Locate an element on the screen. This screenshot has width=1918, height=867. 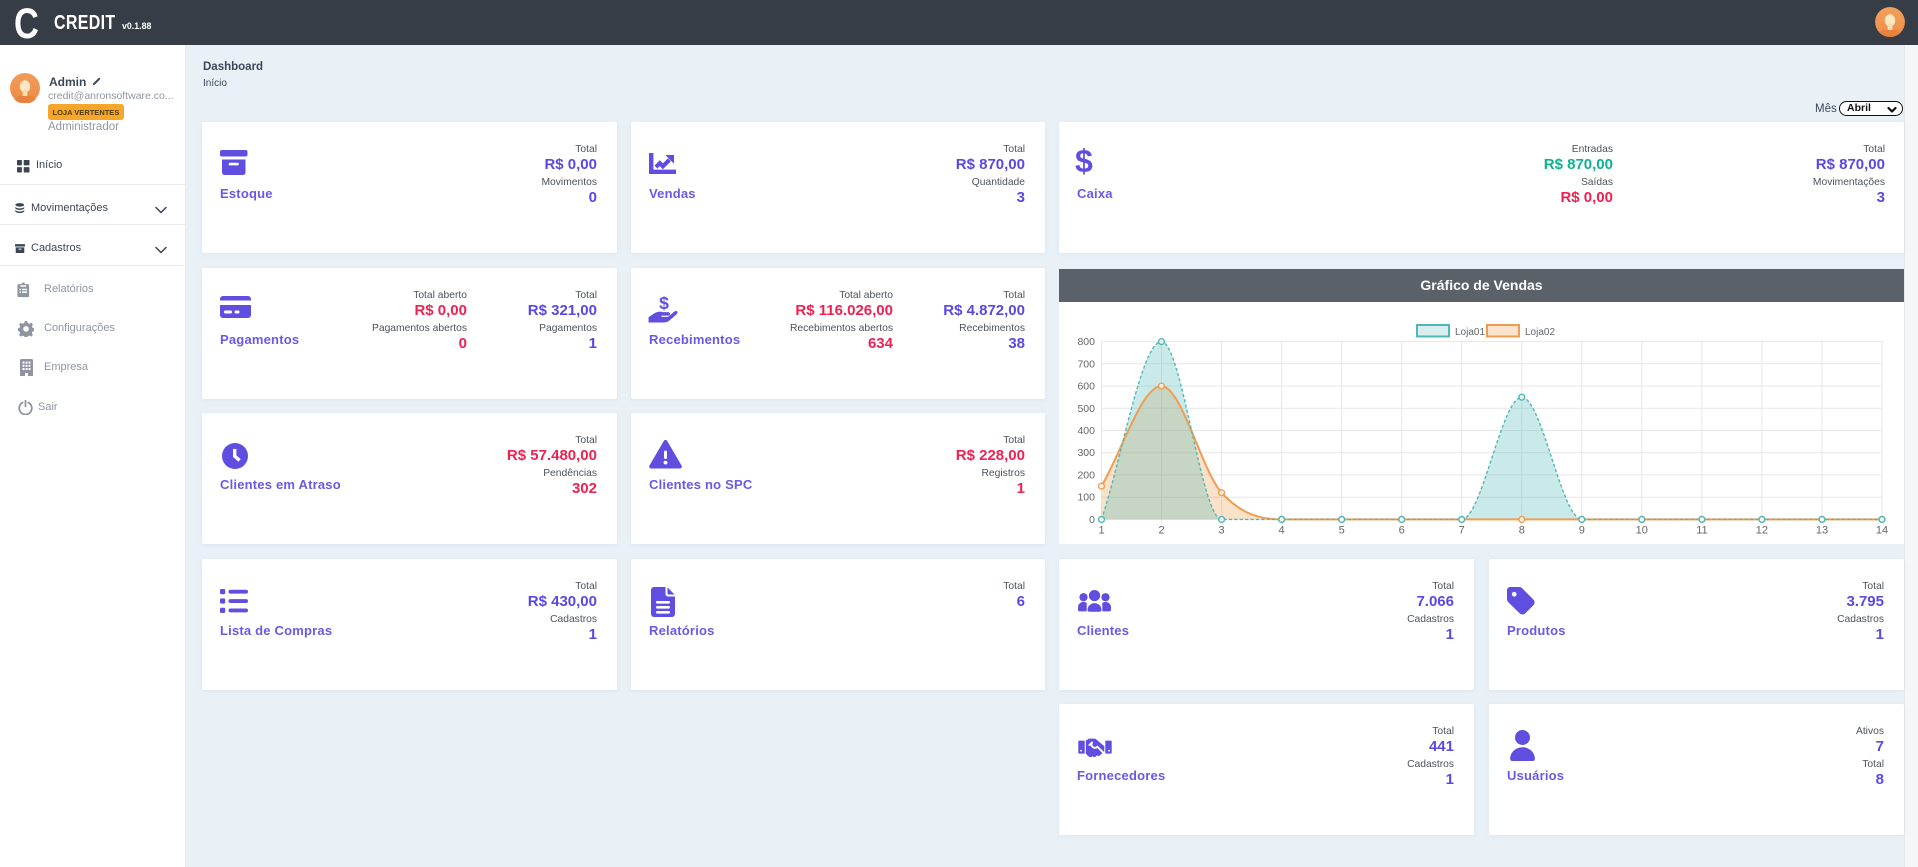
svg-text: Loja01 is located at coordinates (1470, 332).